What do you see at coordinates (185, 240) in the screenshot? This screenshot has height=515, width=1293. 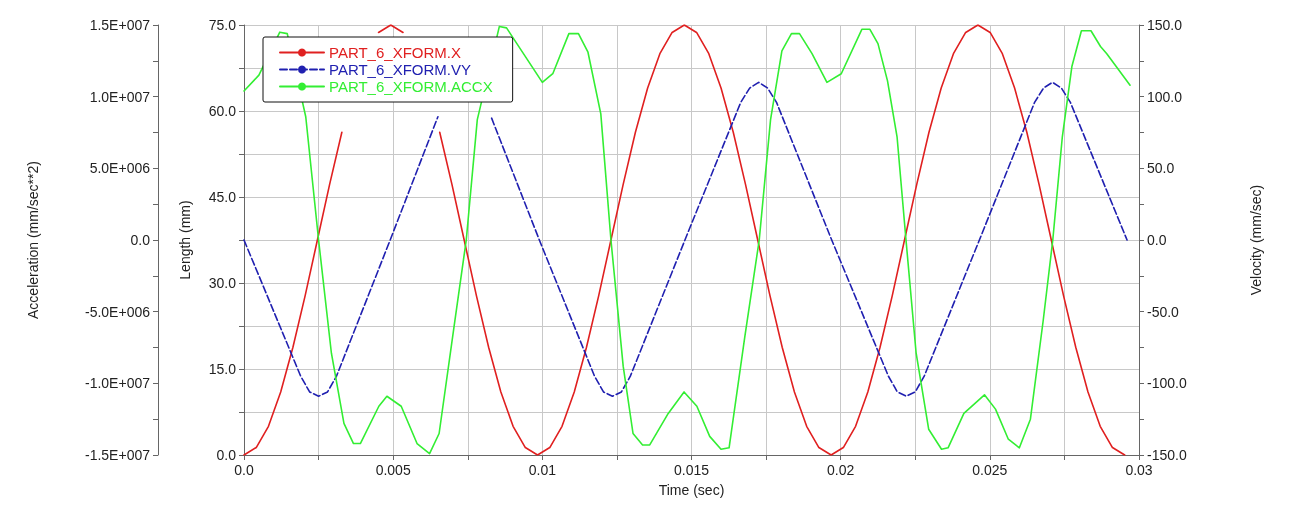 I see `y-axis-title: Length (mm)` at bounding box center [185, 240].